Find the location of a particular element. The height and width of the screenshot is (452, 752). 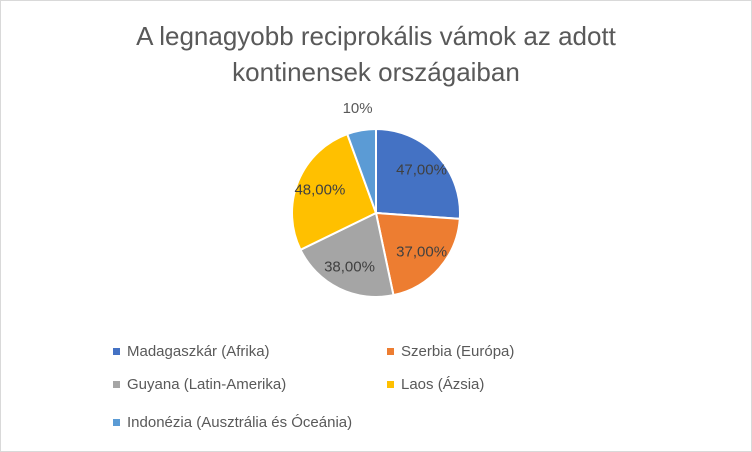

chart-title-line-2: kontinensek országaiban is located at coordinates (376, 72).